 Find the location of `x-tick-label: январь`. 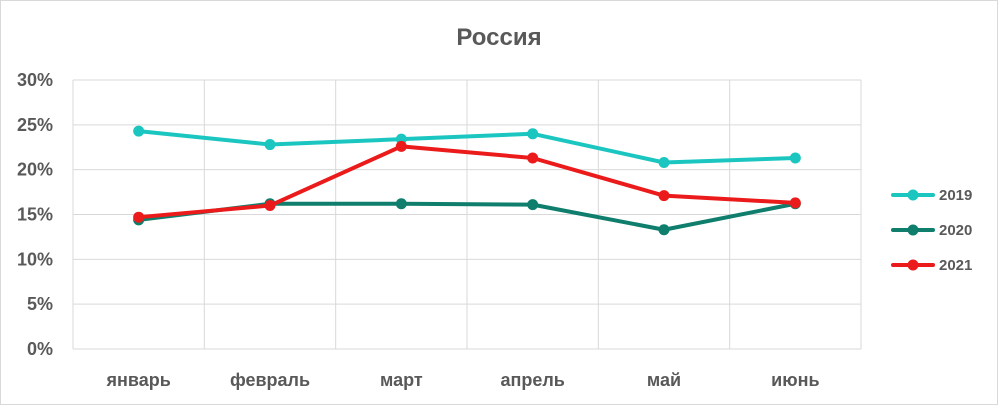

x-tick-label: январь is located at coordinates (138, 380).